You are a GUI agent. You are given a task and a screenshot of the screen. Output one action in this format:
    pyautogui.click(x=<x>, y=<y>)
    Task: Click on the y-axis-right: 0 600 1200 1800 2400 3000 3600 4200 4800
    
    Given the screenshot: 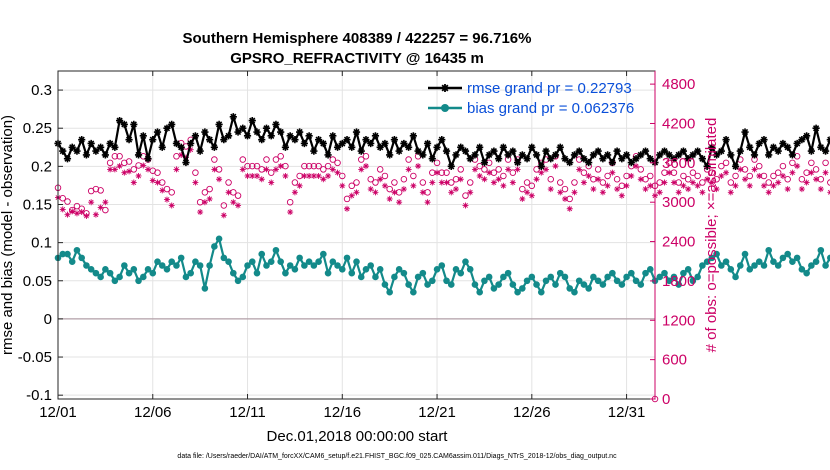 What is the action you would take?
    pyautogui.click(x=672, y=239)
    